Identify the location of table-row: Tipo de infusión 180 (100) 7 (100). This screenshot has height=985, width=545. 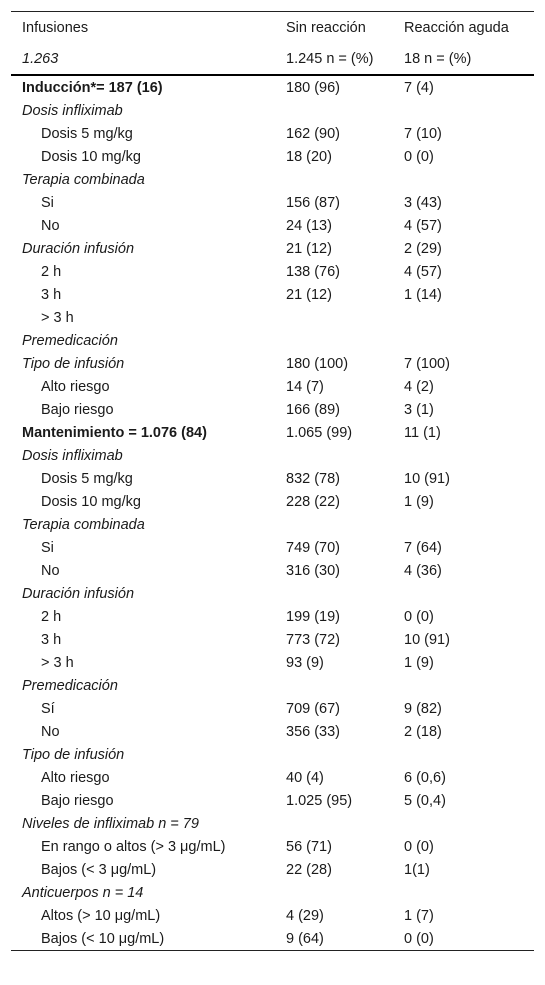
(272, 363).